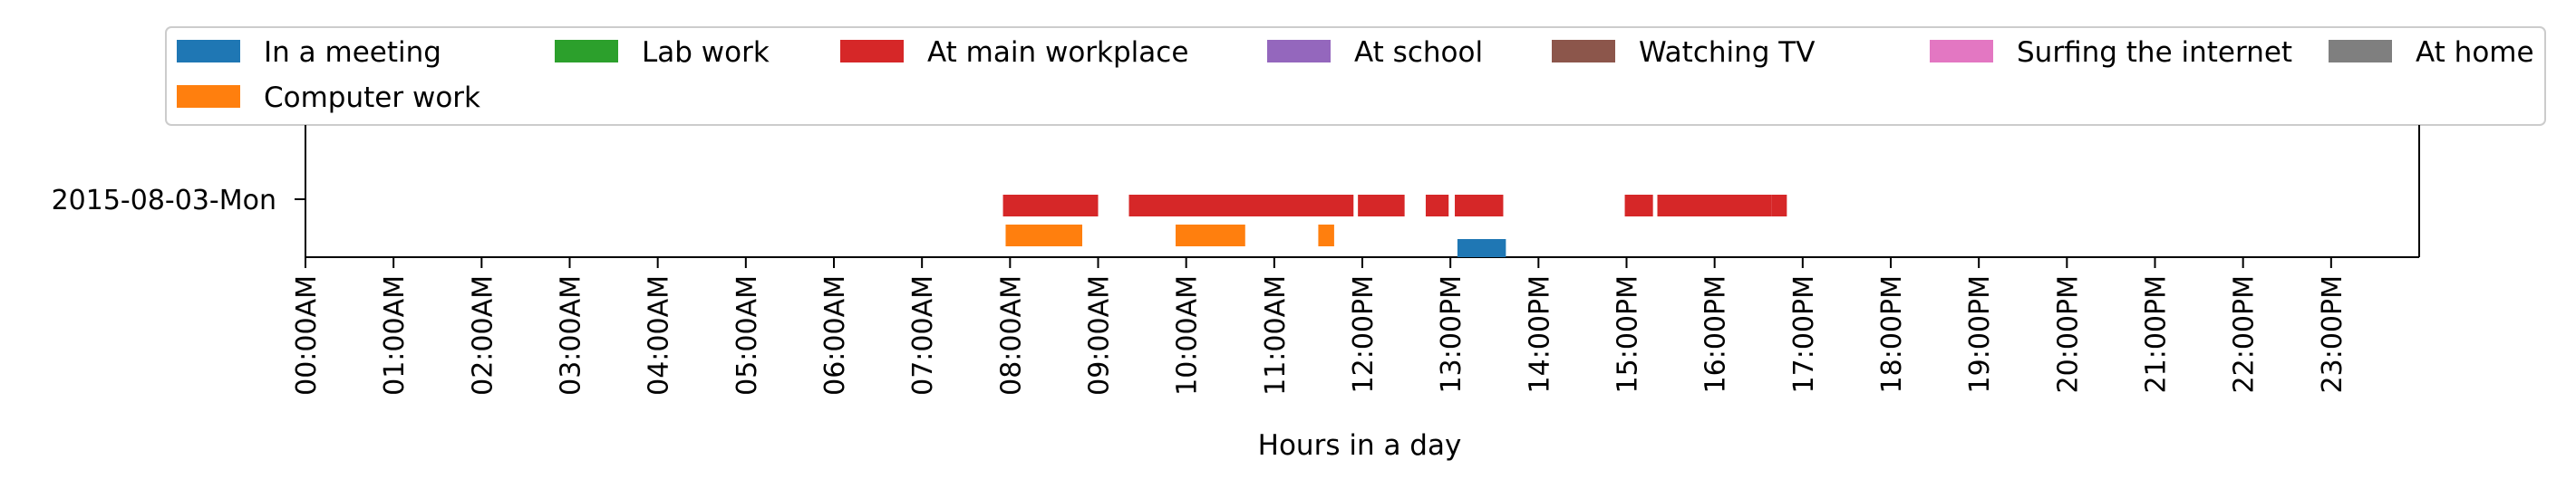 The width and height of the screenshot is (2576, 489). What do you see at coordinates (307, 335) in the screenshot?
I see `x-tick-label: 00:00AM` at bounding box center [307, 335].